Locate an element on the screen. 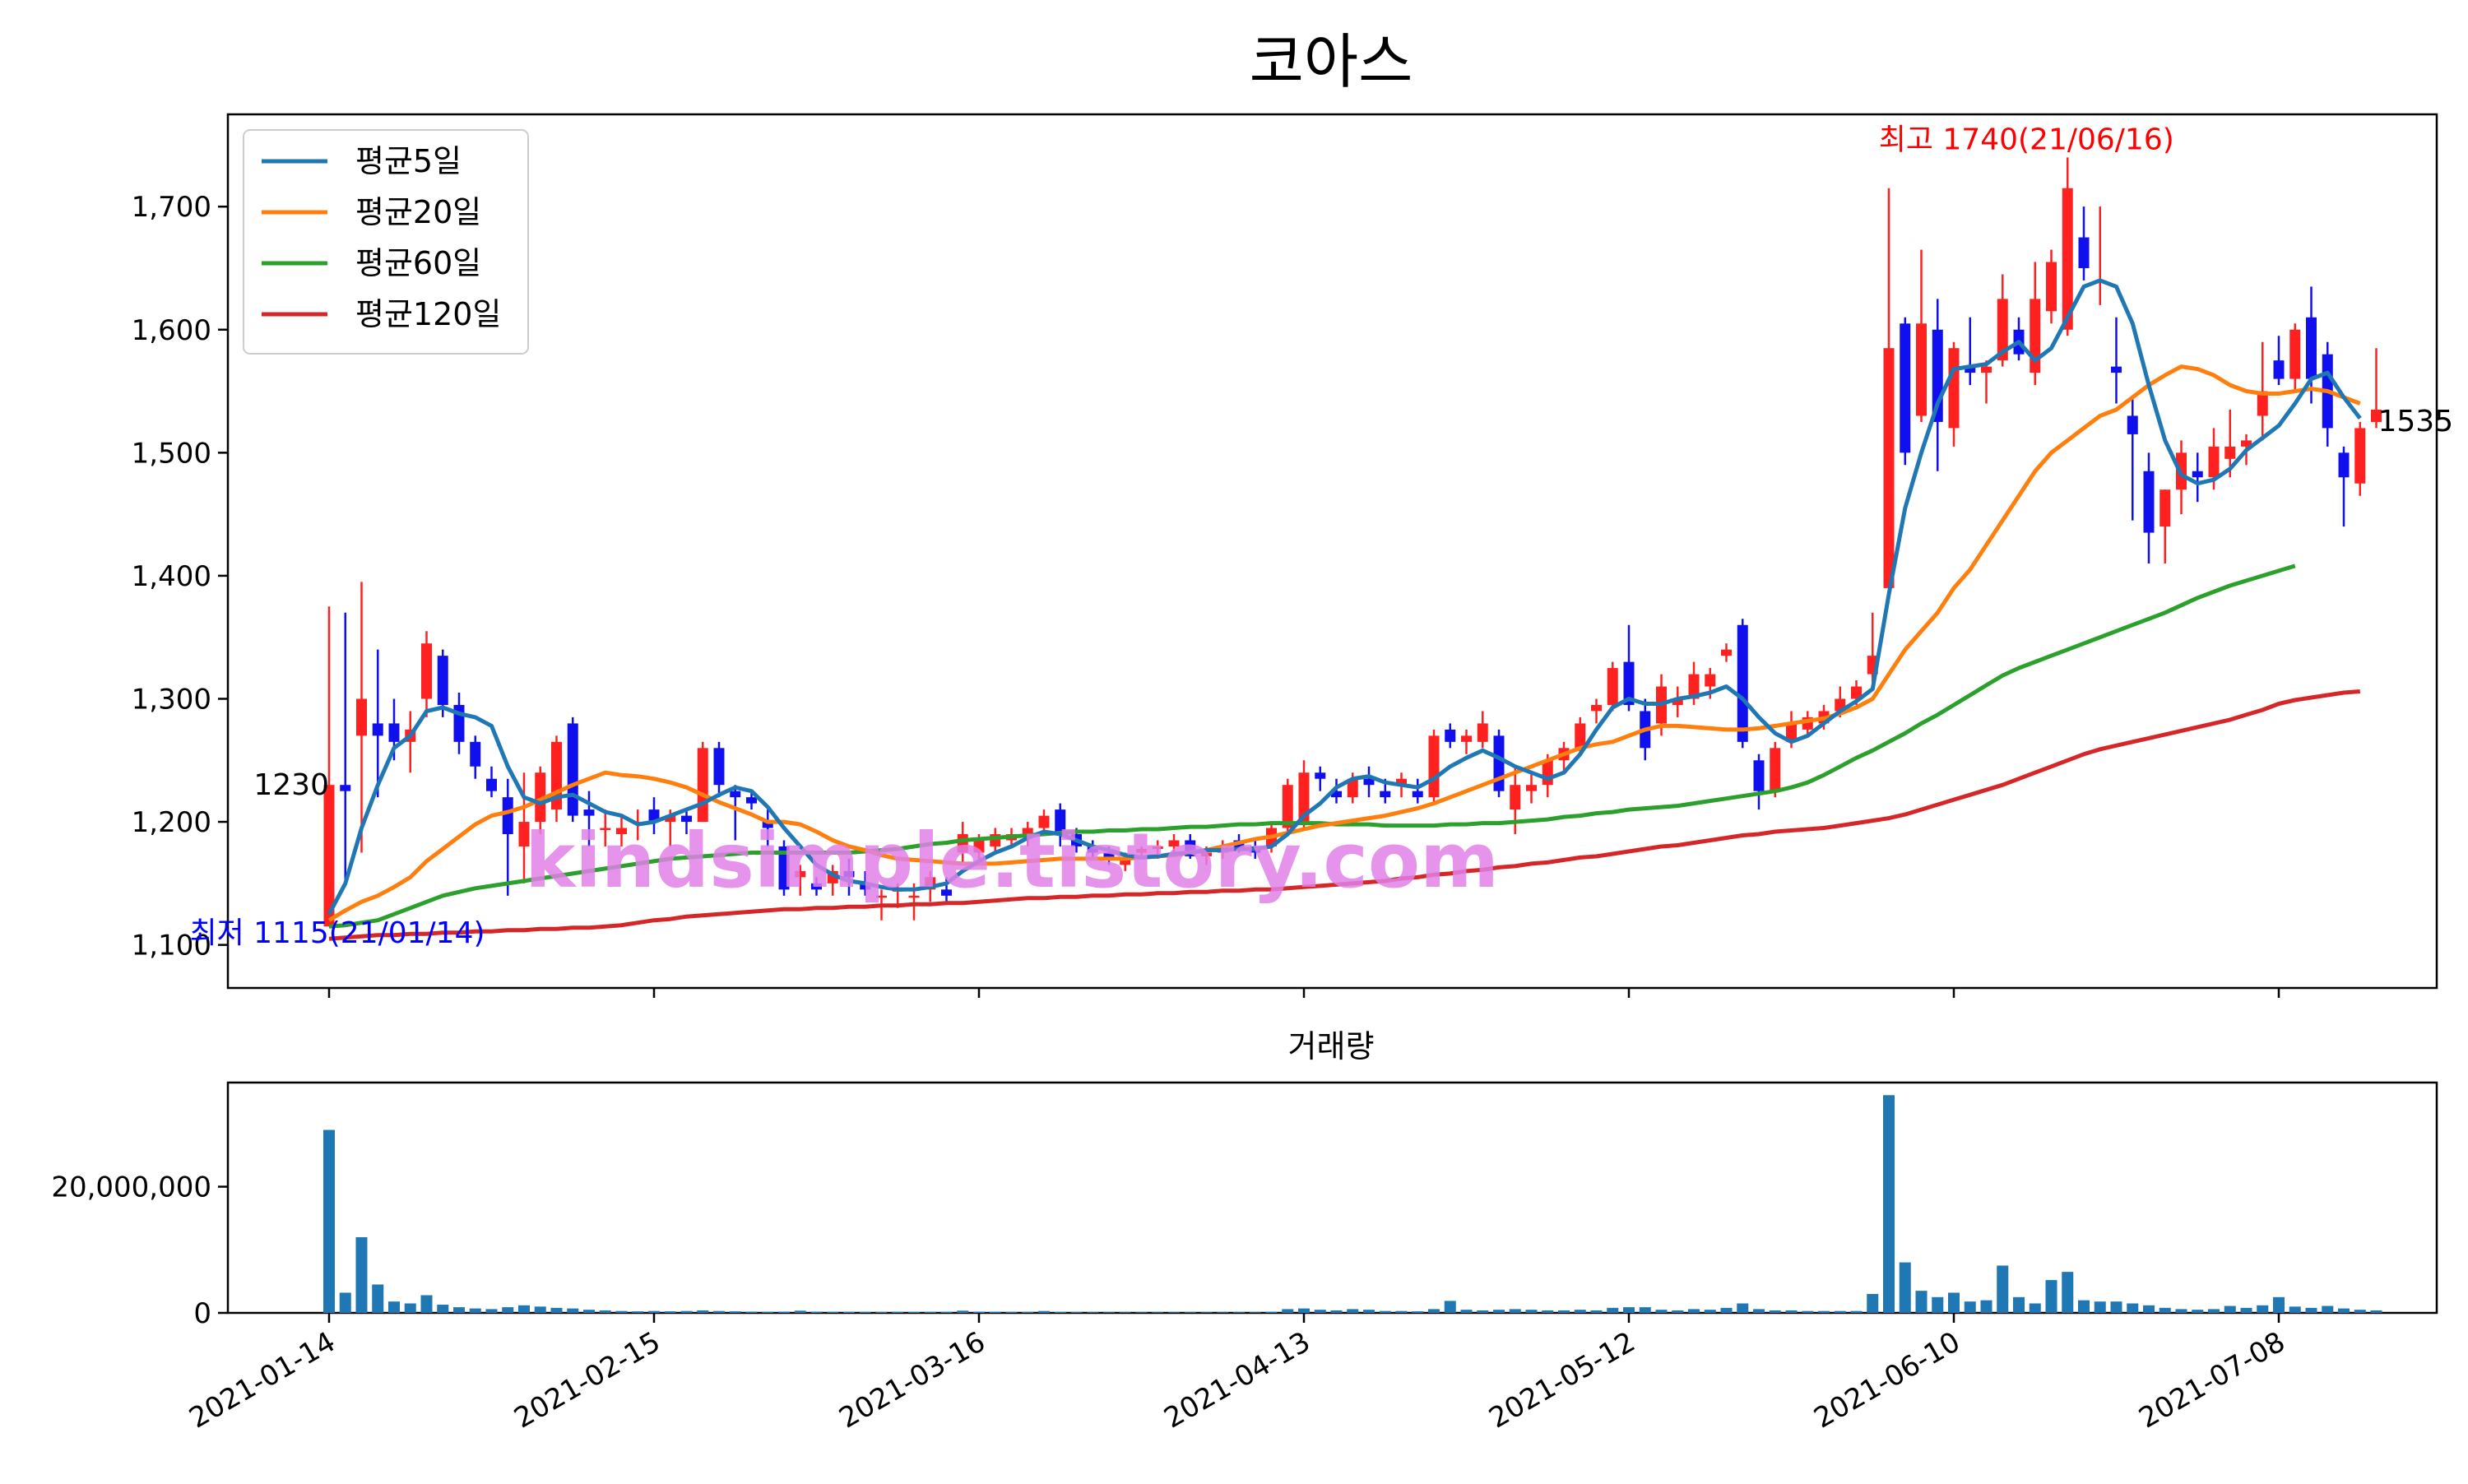  ma120-line is located at coordinates (1344, 815).